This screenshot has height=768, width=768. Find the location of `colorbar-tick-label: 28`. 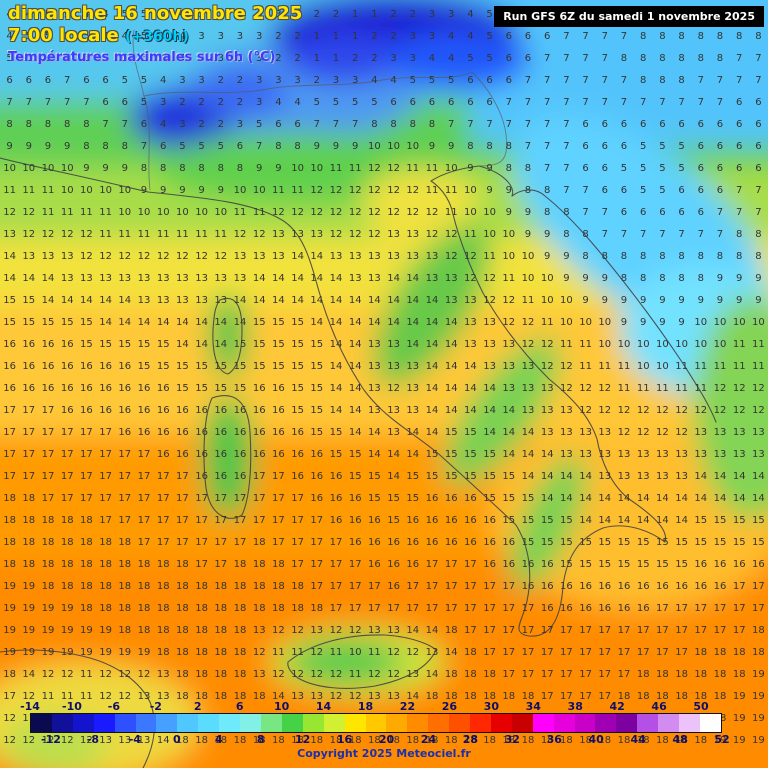

colorbar-tick-label: 28 is located at coordinates (470, 739).